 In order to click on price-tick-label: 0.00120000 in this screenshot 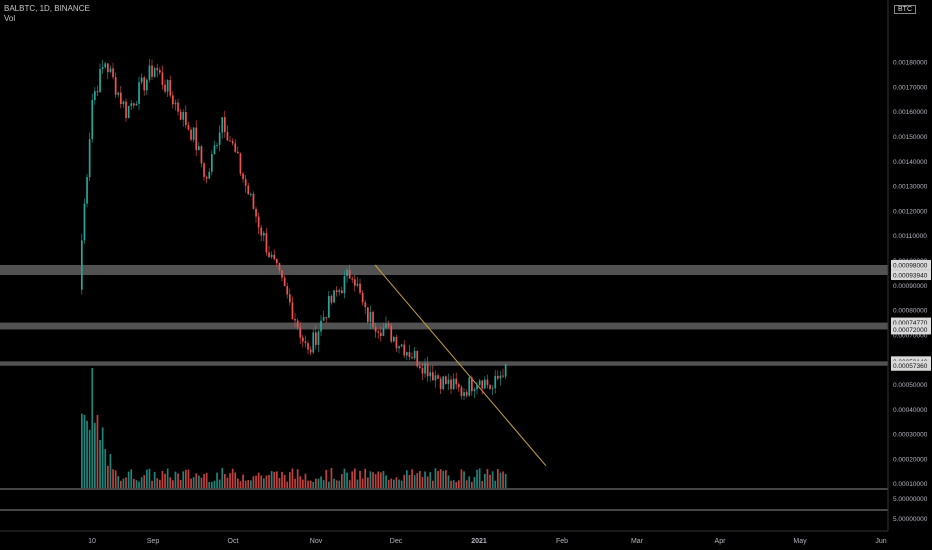, I will do `click(910, 211)`.